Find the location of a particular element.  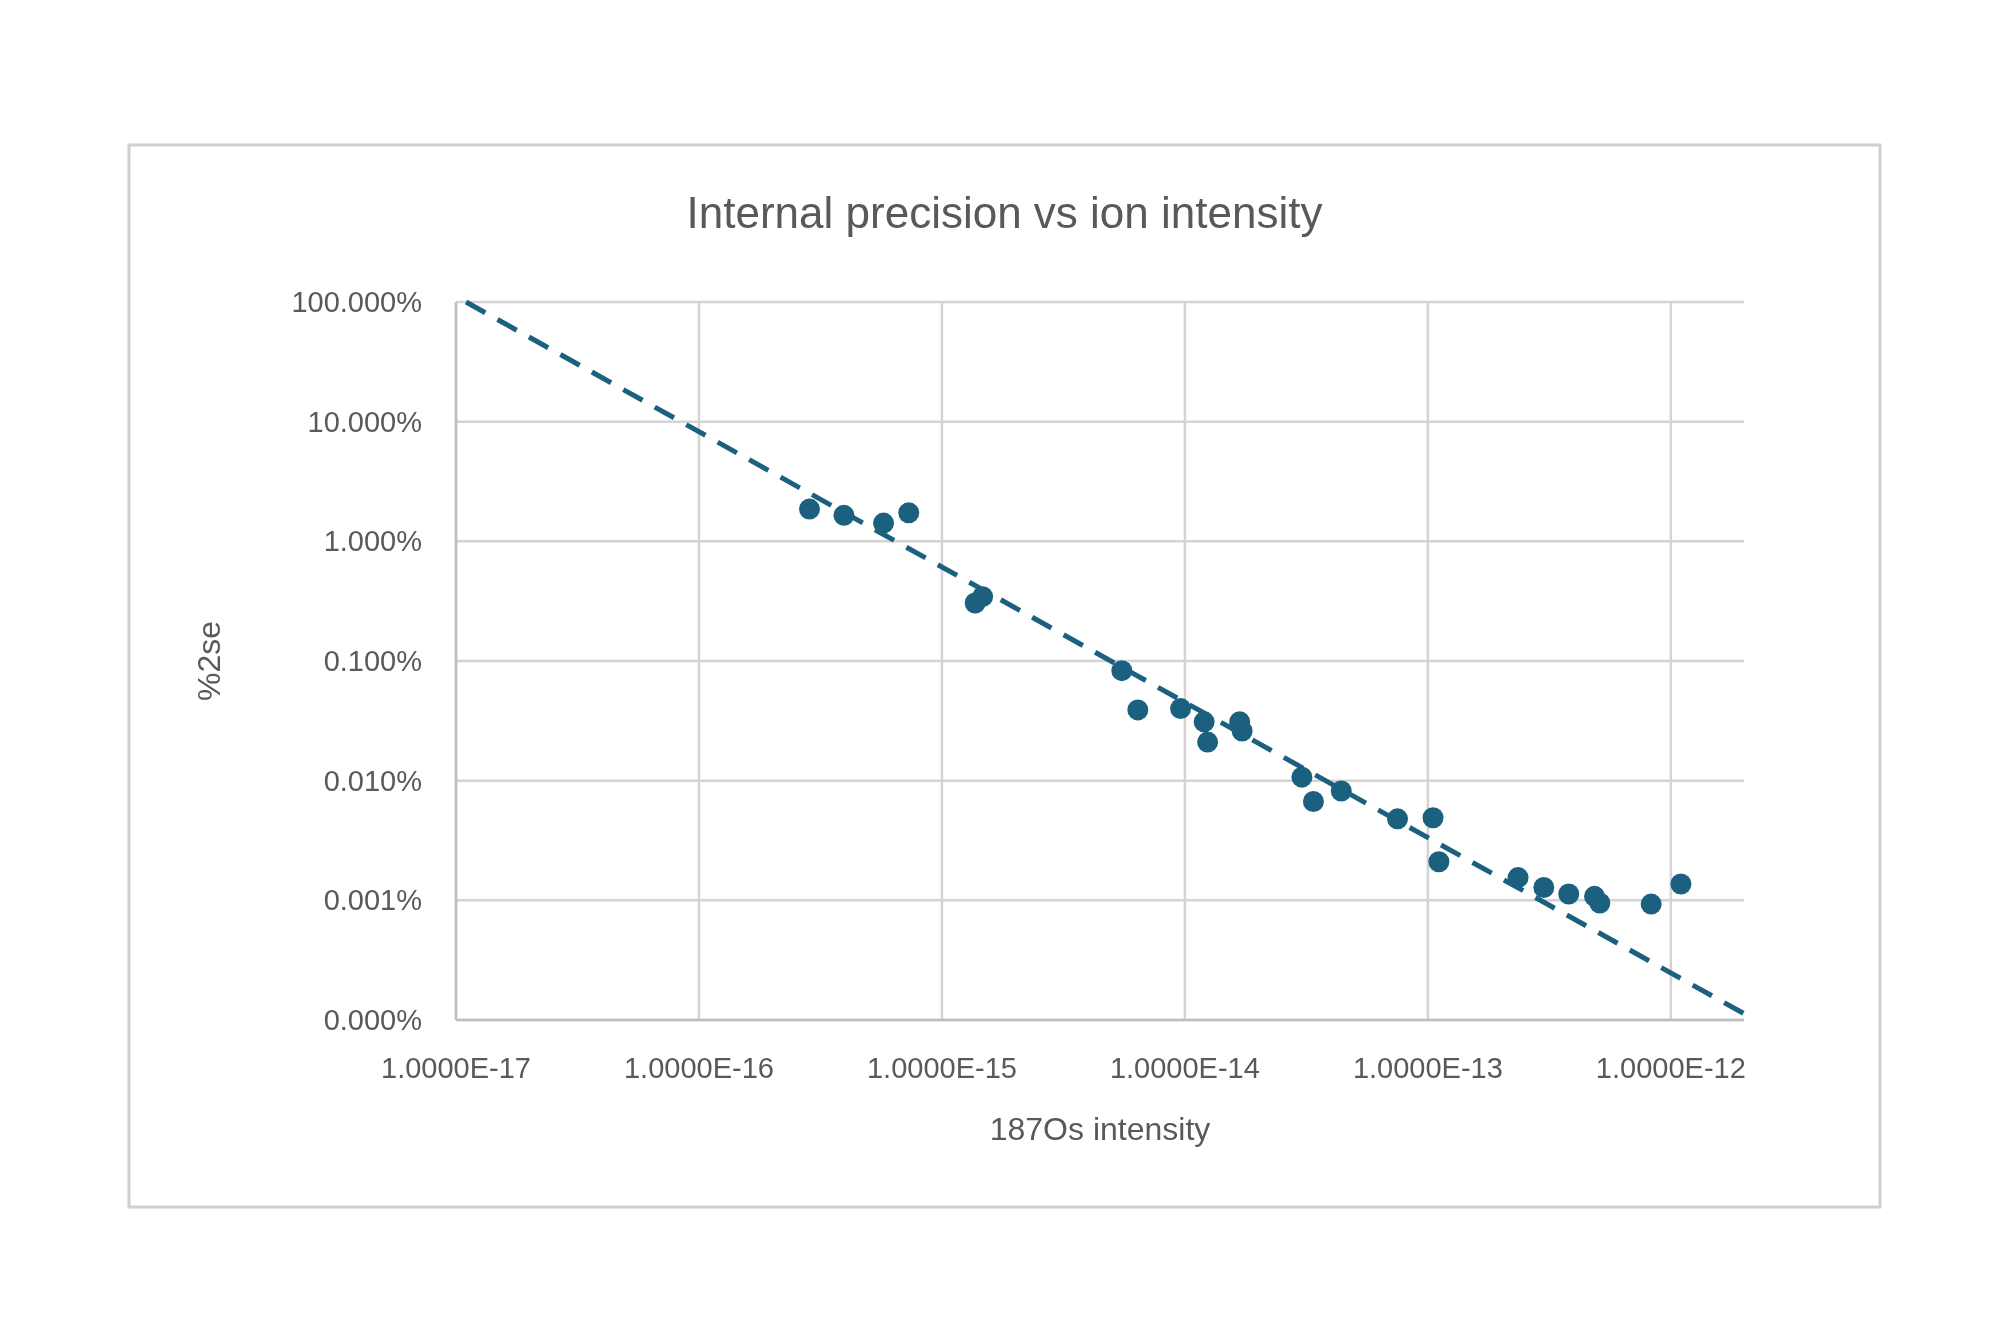

y-tick-label: 10.000% is located at coordinates (364, 421).